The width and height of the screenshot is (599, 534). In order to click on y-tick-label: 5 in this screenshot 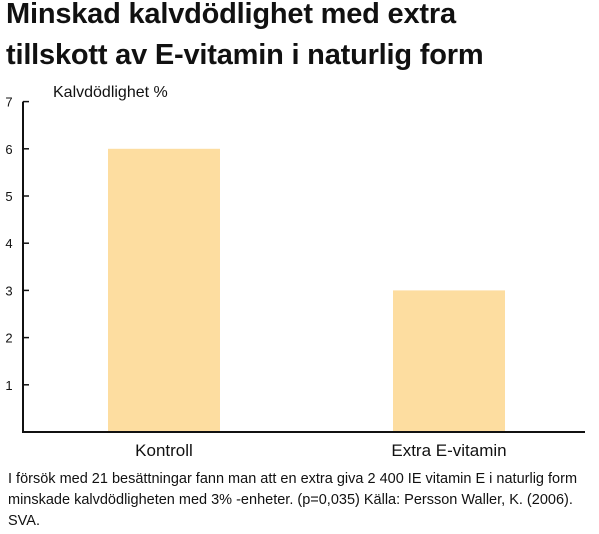, I will do `click(8, 196)`.